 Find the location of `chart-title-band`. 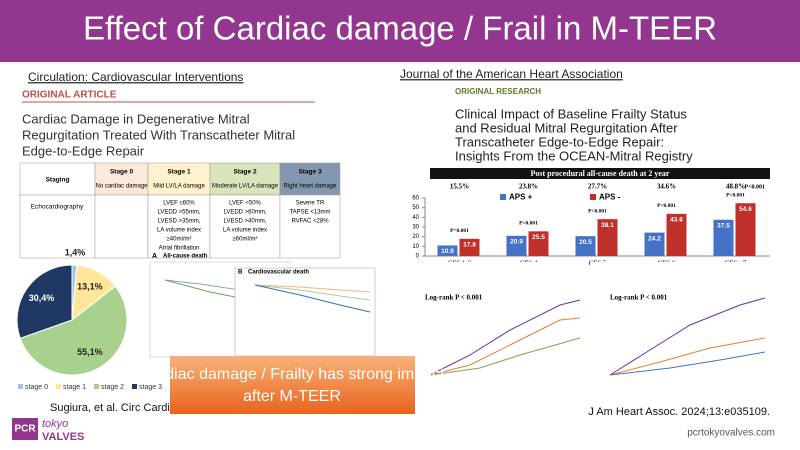

chart-title-band is located at coordinates (600, 173).